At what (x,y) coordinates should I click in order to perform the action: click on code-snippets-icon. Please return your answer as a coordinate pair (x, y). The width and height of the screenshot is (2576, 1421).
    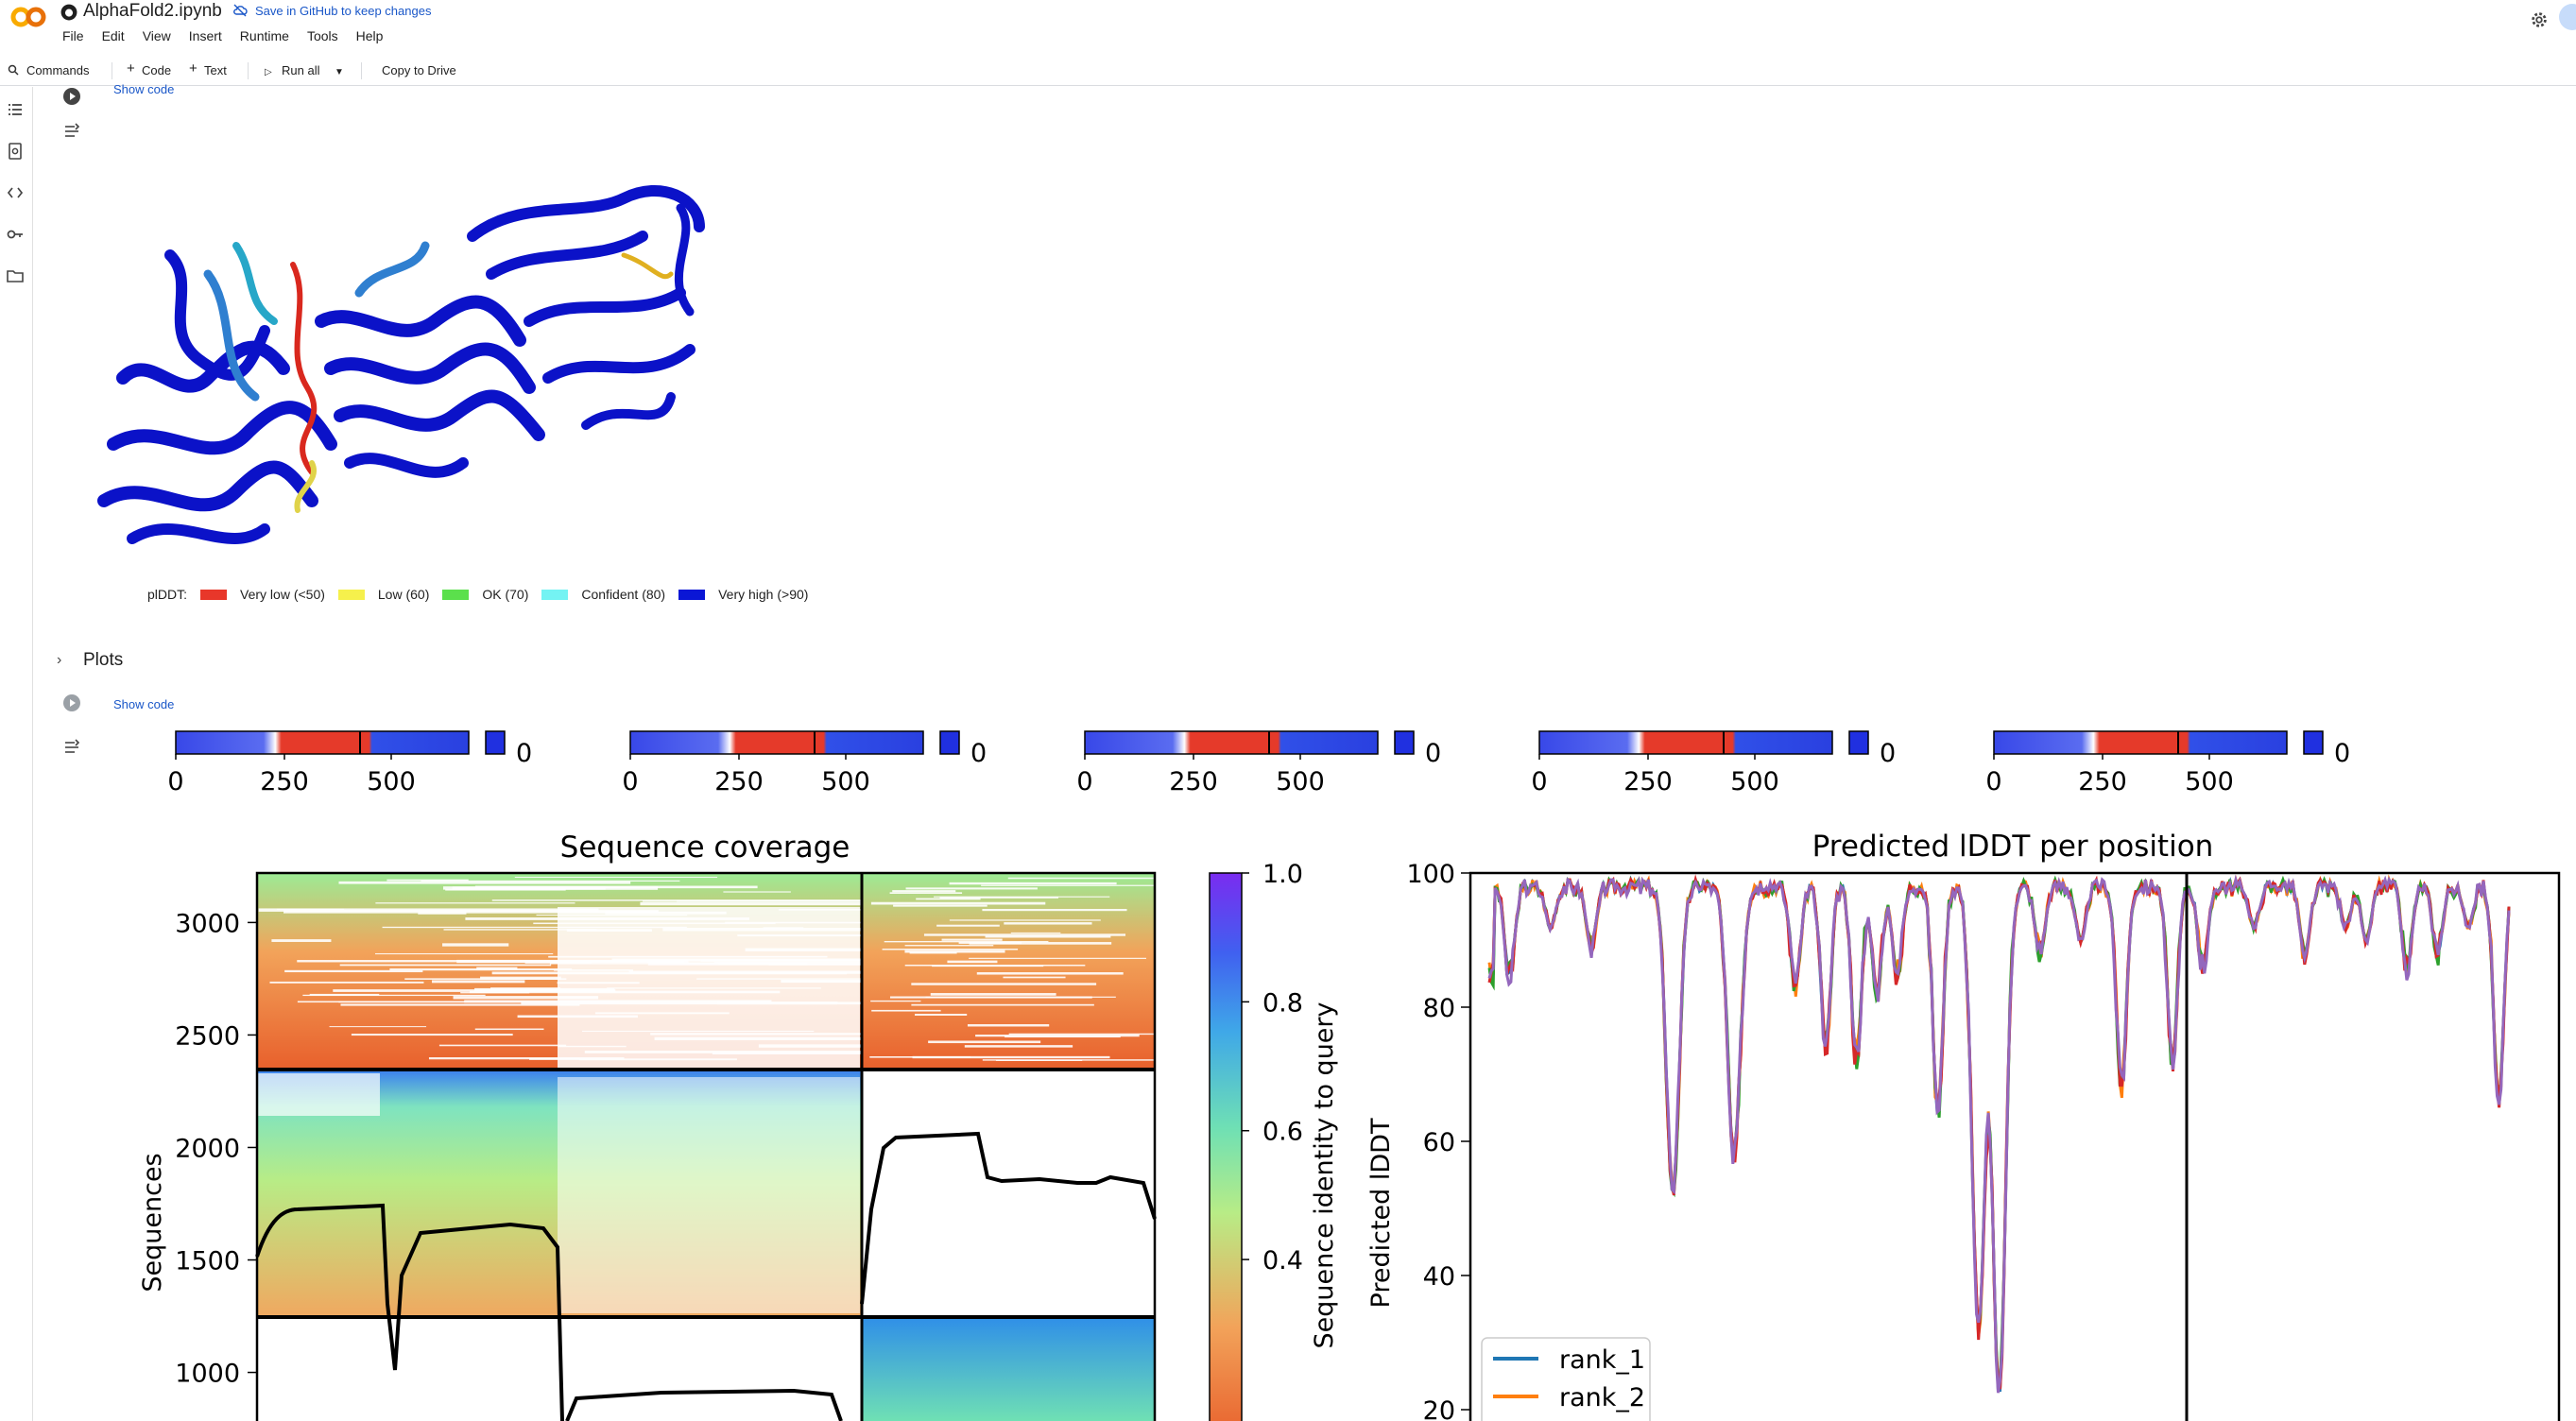
    Looking at the image, I should click on (15, 193).